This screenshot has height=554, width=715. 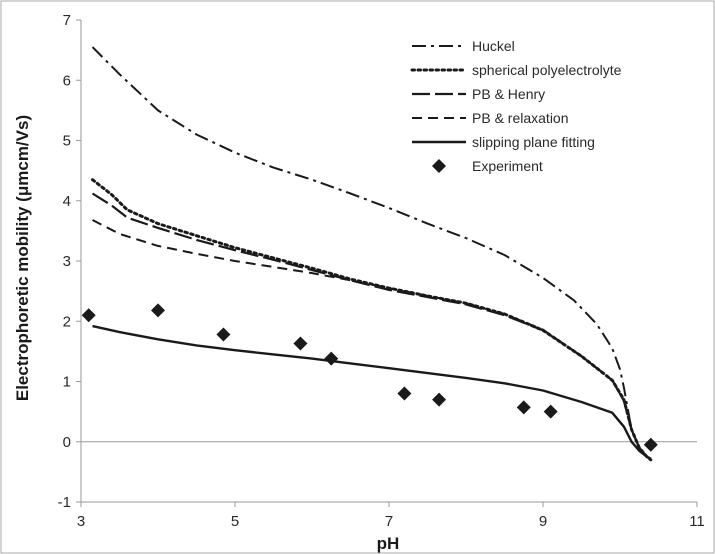 I want to click on legend-item: PB & relaxation, so click(x=490, y=118).